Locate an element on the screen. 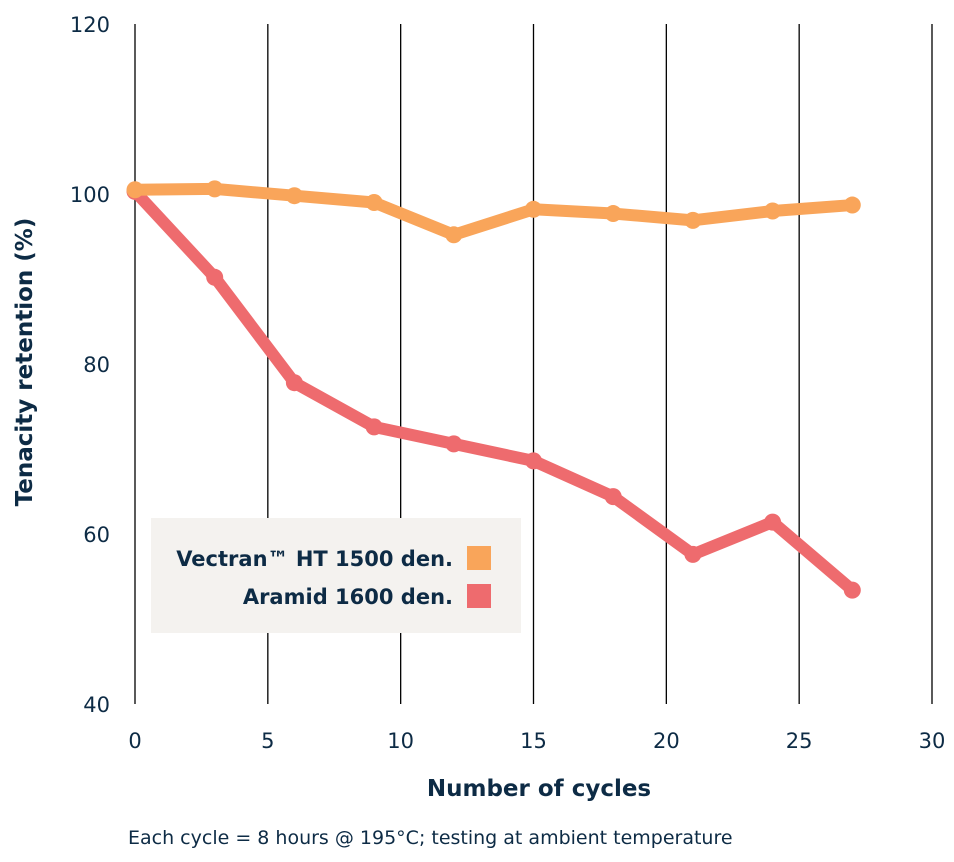 The width and height of the screenshot is (954, 862). y-tick-label: 40 is located at coordinates (96, 705).